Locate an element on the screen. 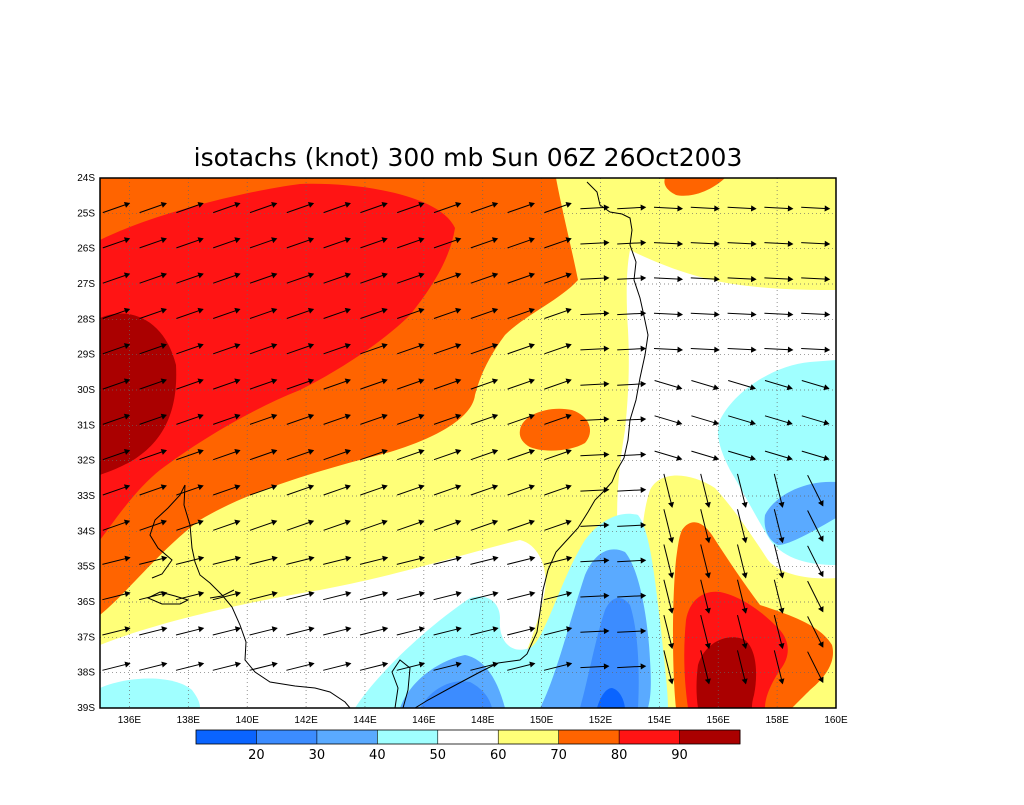 The height and width of the screenshot is (805, 1024). band-90-east is located at coordinates (726, 672).